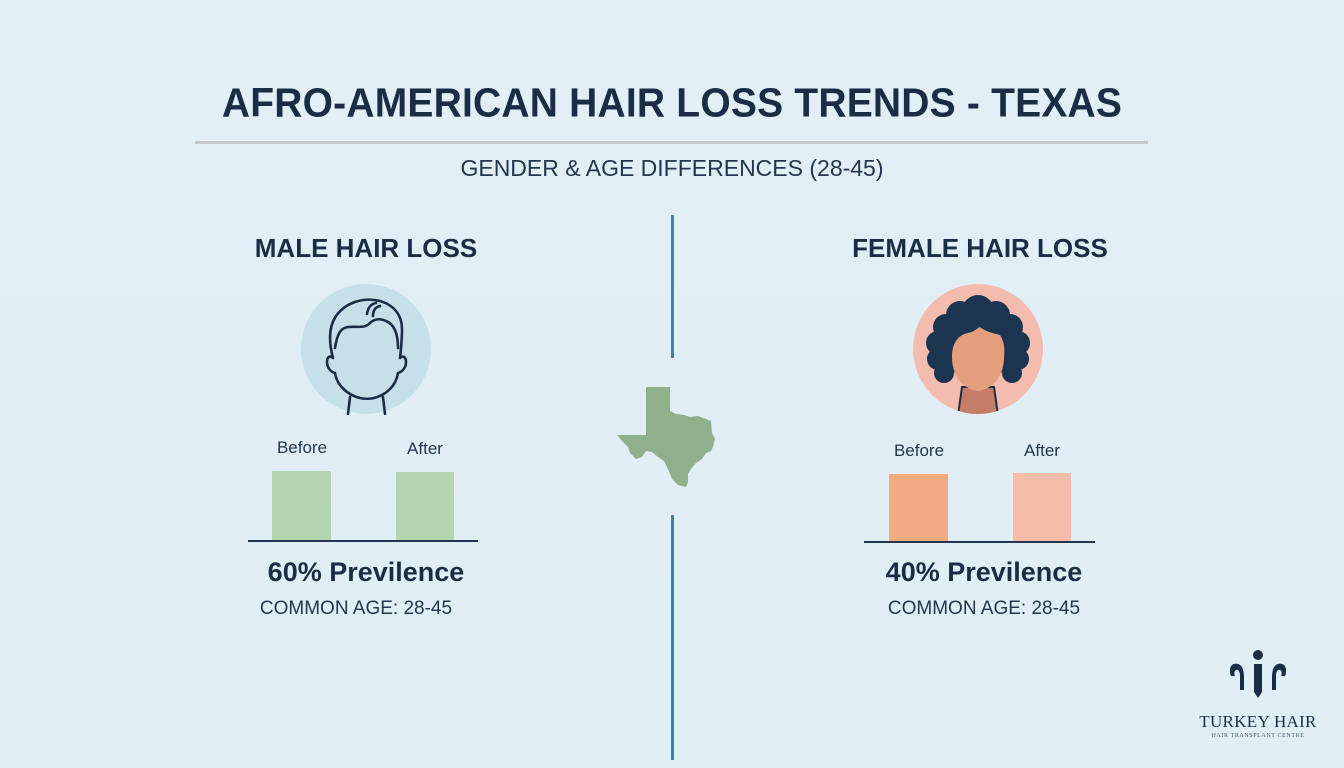 The width and height of the screenshot is (1344, 768). What do you see at coordinates (1258, 736) in the screenshot?
I see `logo-tagline: HAIR TRANSPLANT CENTRE` at bounding box center [1258, 736].